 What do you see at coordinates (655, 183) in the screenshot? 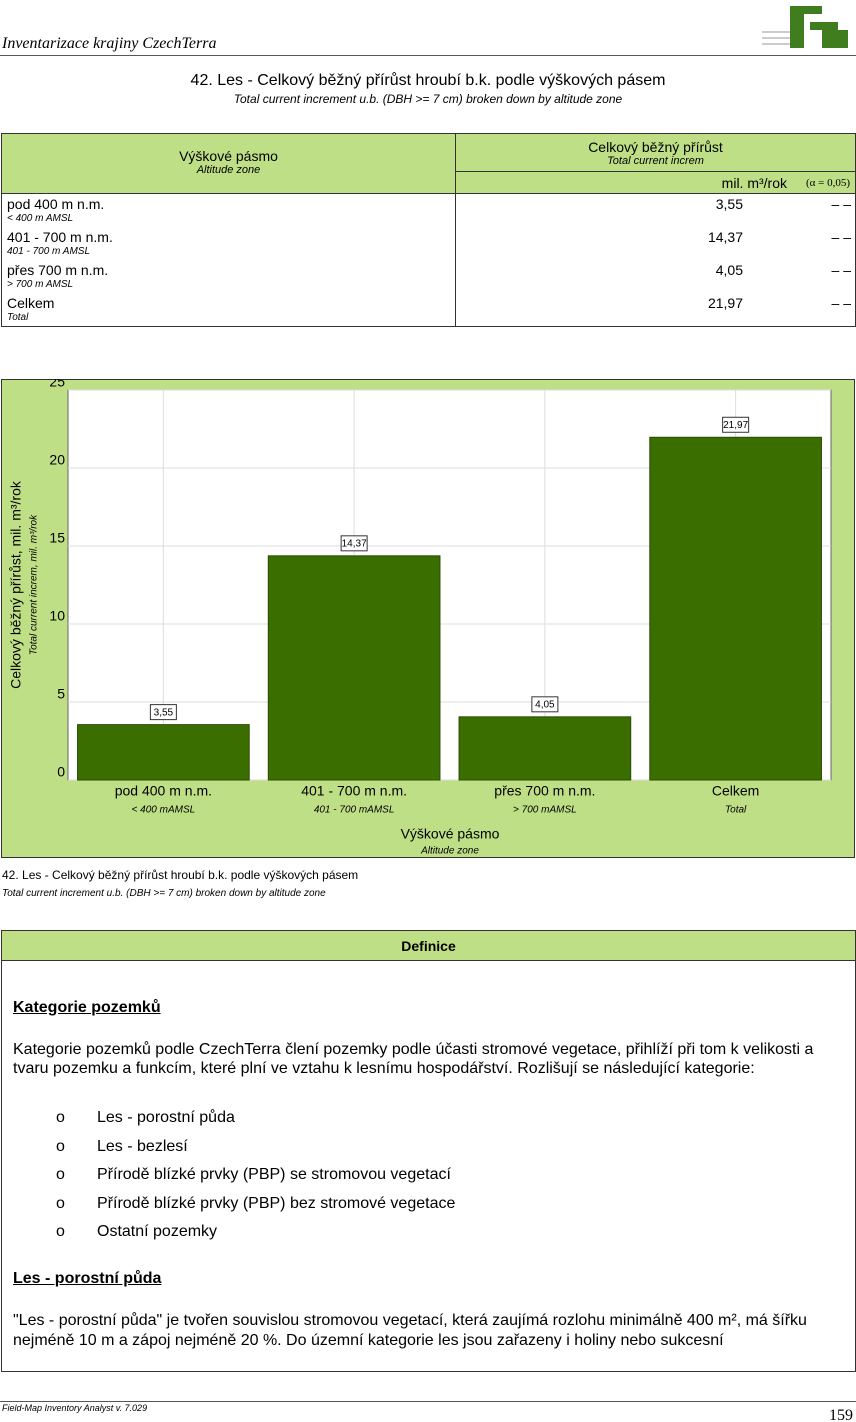
I see `table-unit-cell: mil. m³/rok (α = 0,05)` at bounding box center [655, 183].